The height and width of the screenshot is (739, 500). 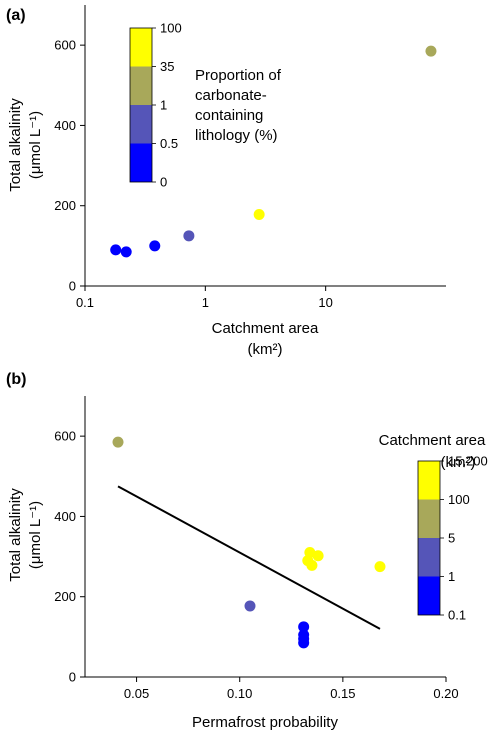 I want to click on colorbar-tick-label: 15,200, so click(x=468, y=461).